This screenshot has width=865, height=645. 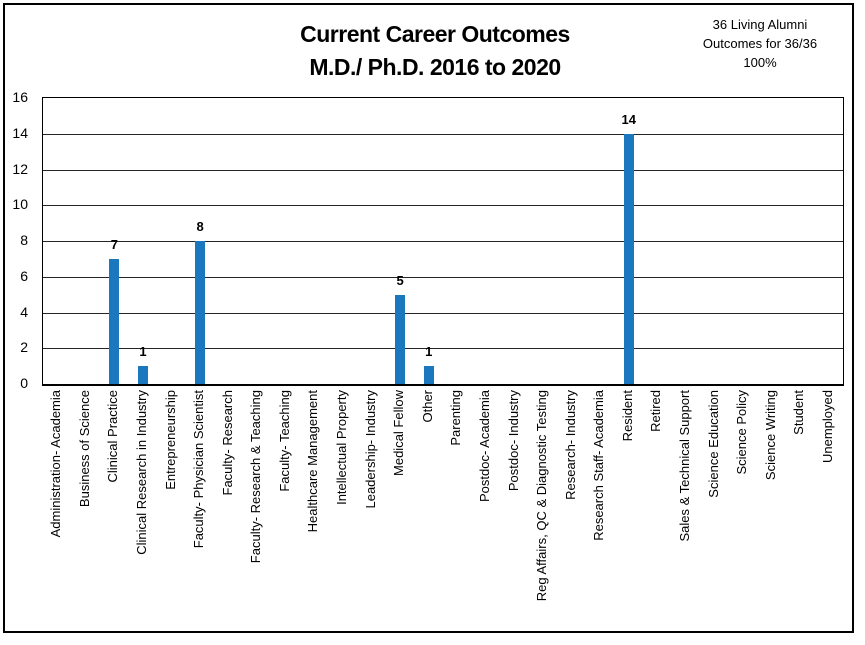 I want to click on x-axis-label-cell: Entrepreneurship, so click(x=170, y=514).